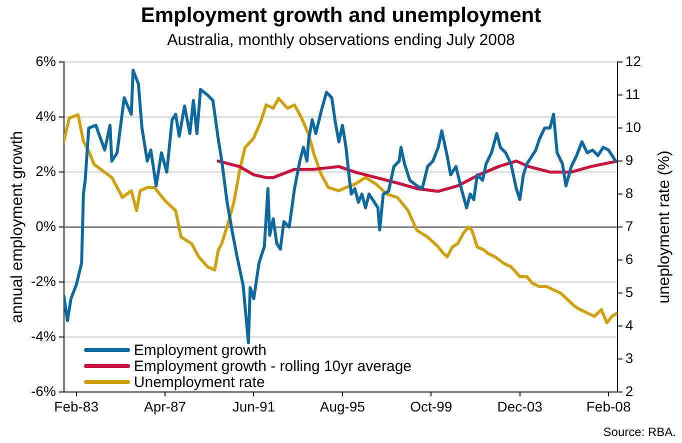  Describe the element at coordinates (629, 192) in the screenshot. I see `y2-tick-label: 8` at that location.